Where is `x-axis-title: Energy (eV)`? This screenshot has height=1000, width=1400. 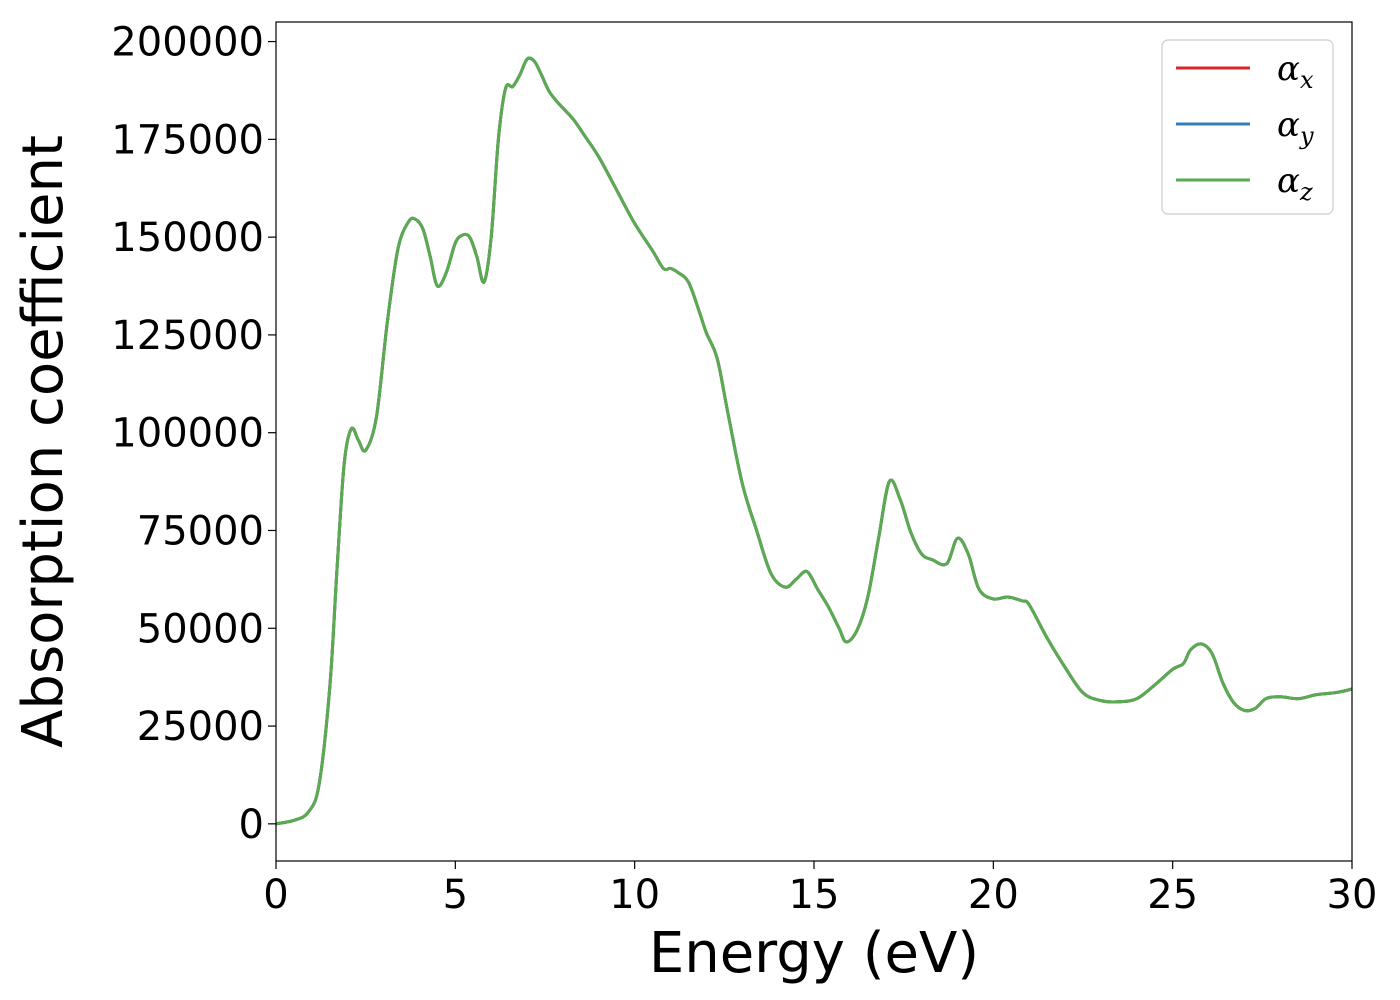 x-axis-title: Energy (eV) is located at coordinates (814, 953).